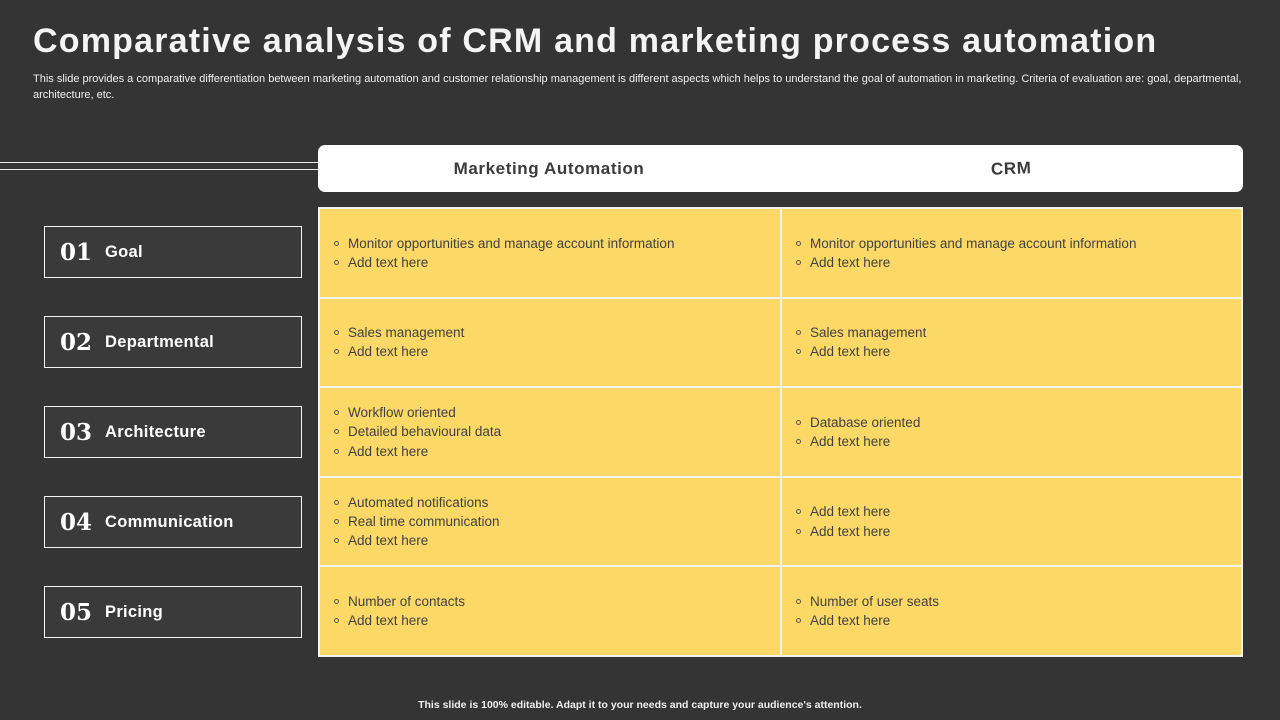 This screenshot has width=1280, height=720. I want to click on list-item: Detailed behavioural data, so click(417, 431).